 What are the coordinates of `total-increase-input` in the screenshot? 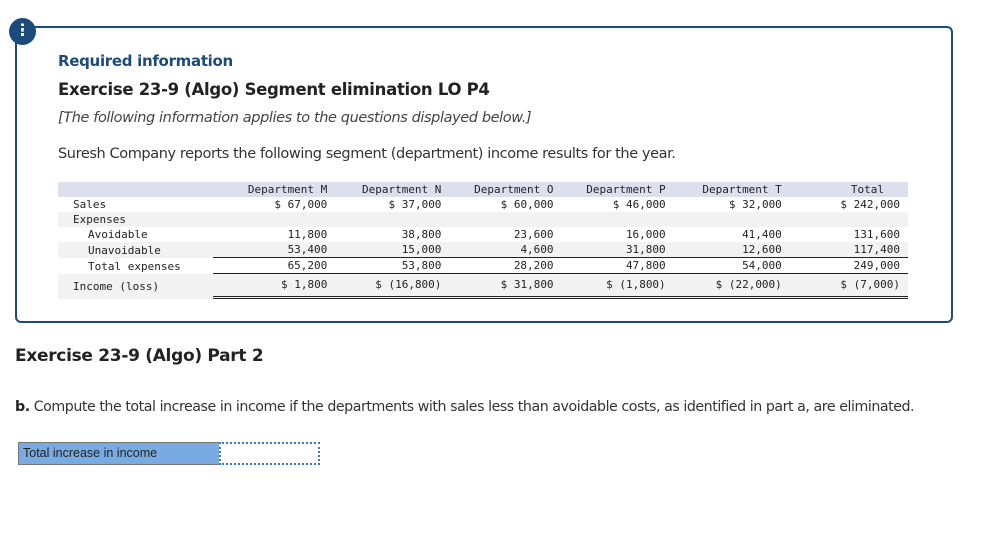 It's located at (269, 453).